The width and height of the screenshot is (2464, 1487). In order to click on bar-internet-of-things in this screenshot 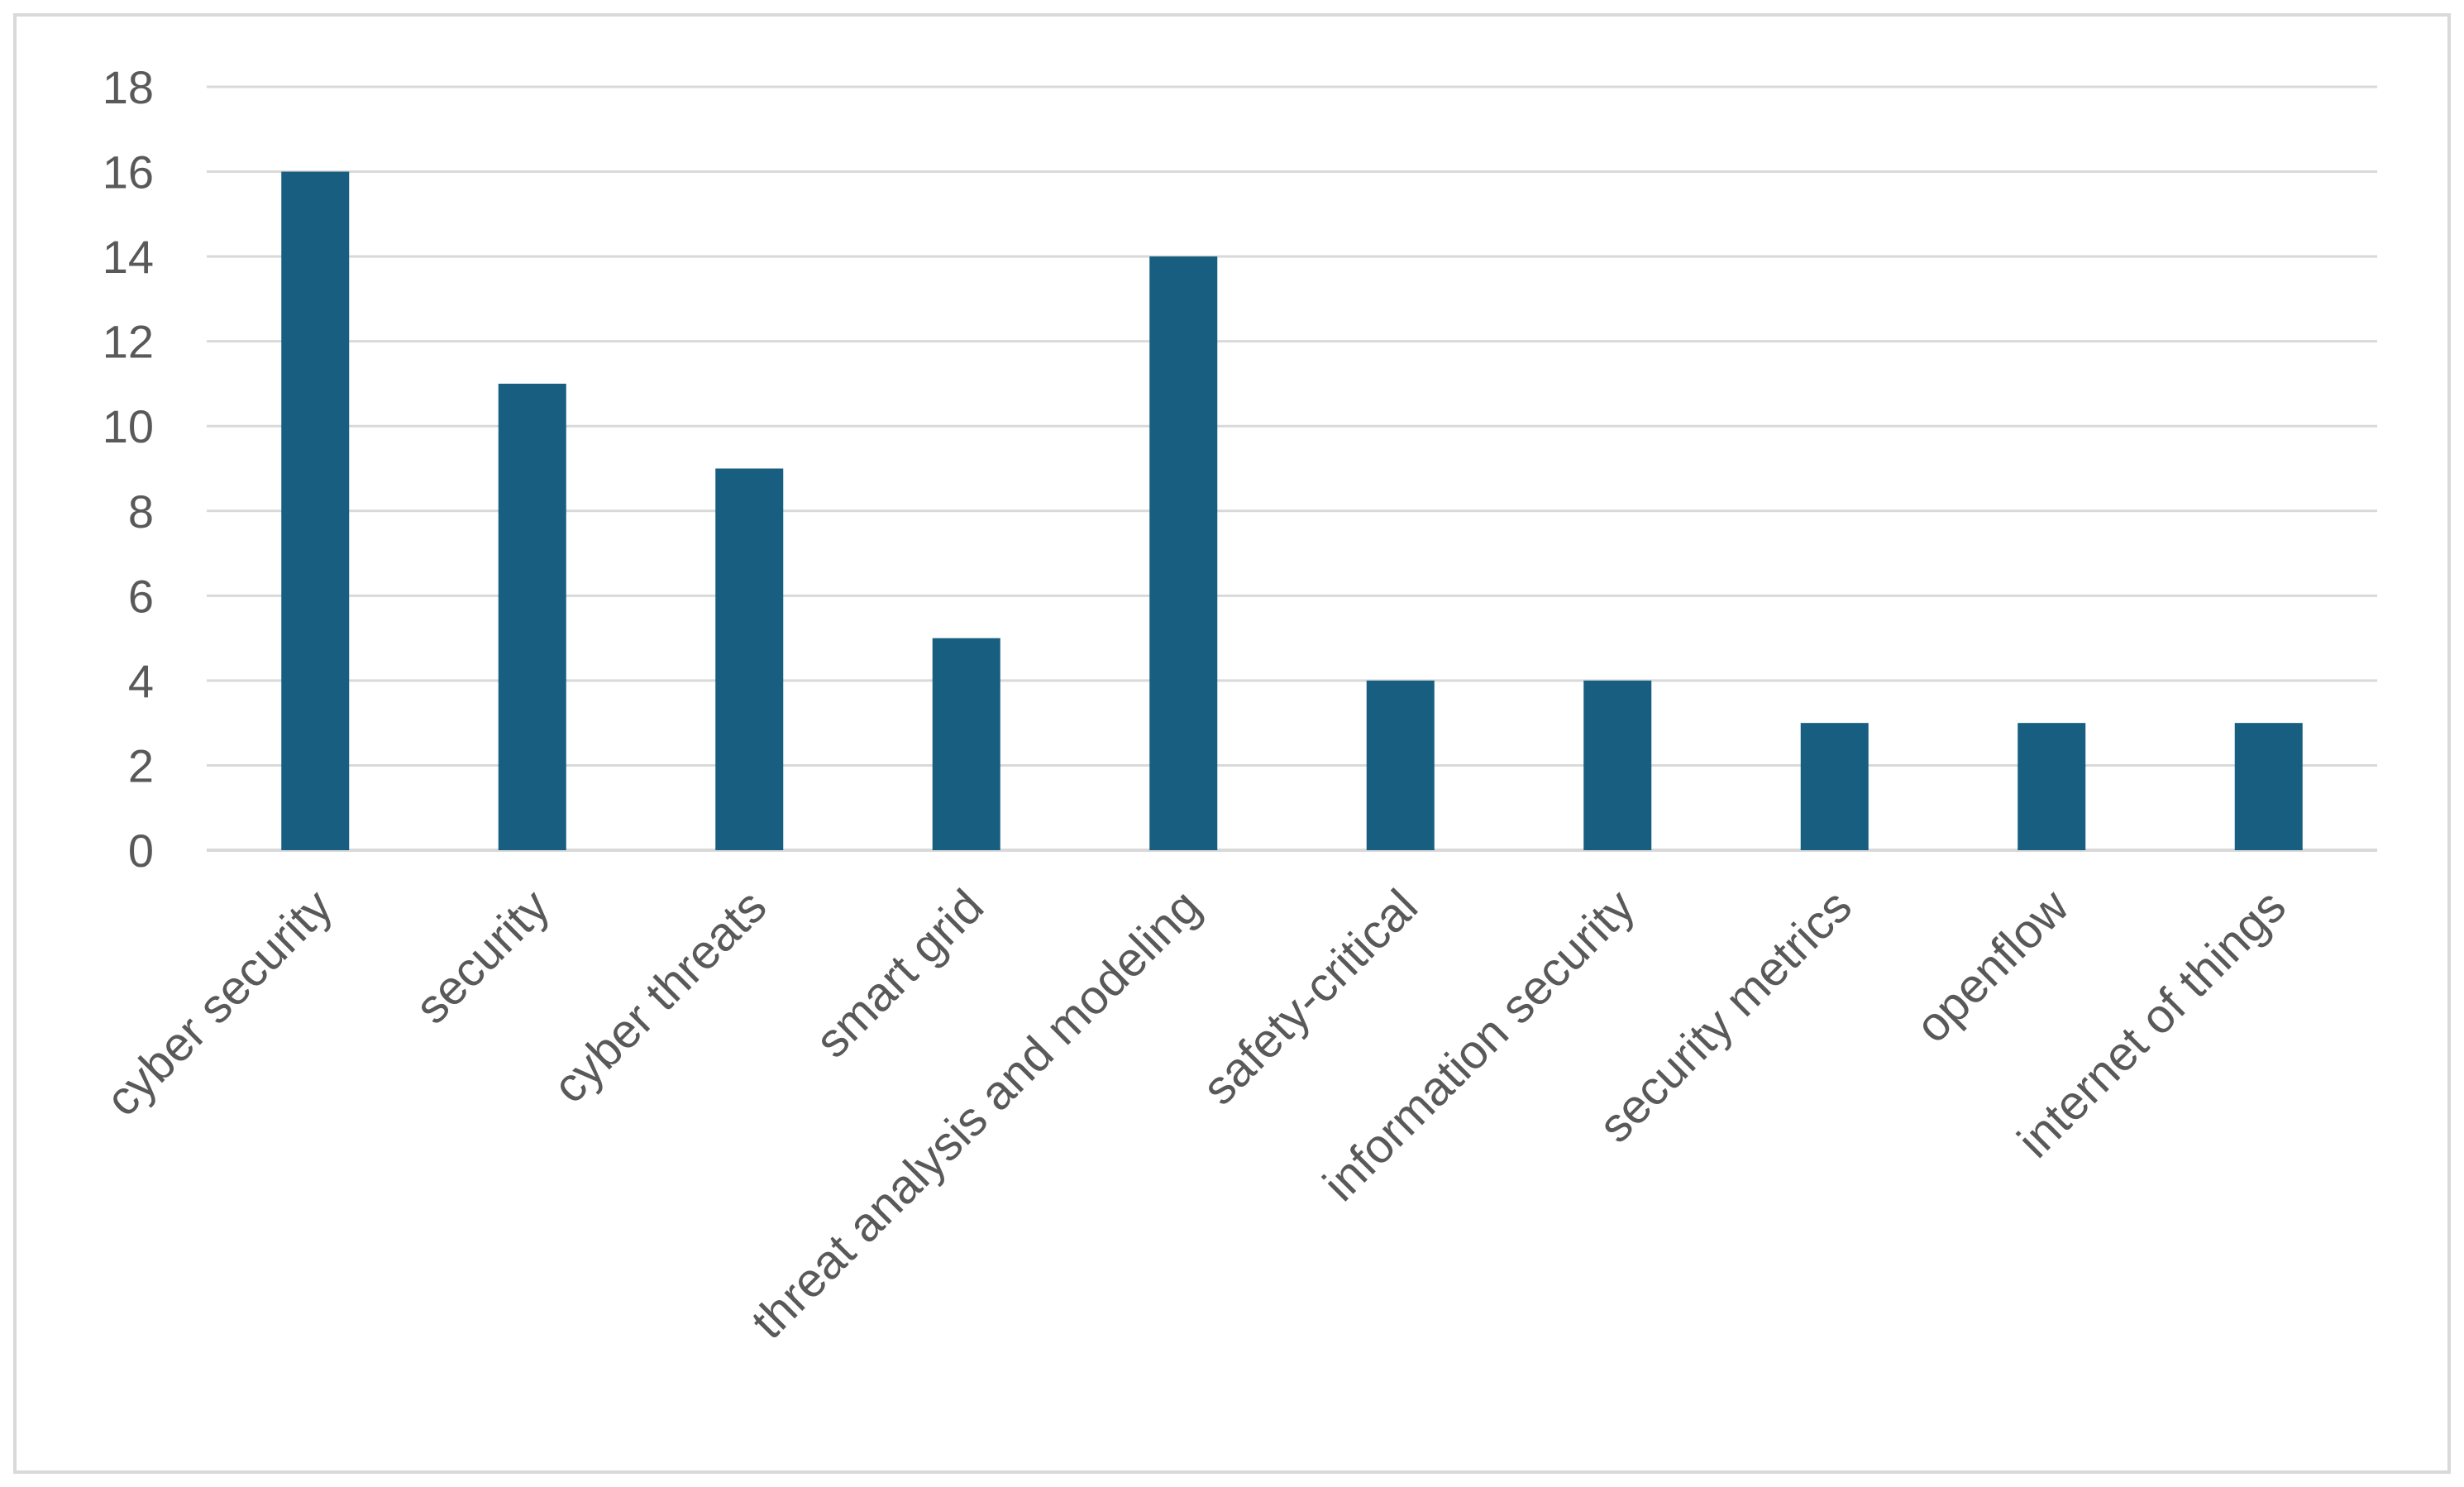, I will do `click(2269, 786)`.